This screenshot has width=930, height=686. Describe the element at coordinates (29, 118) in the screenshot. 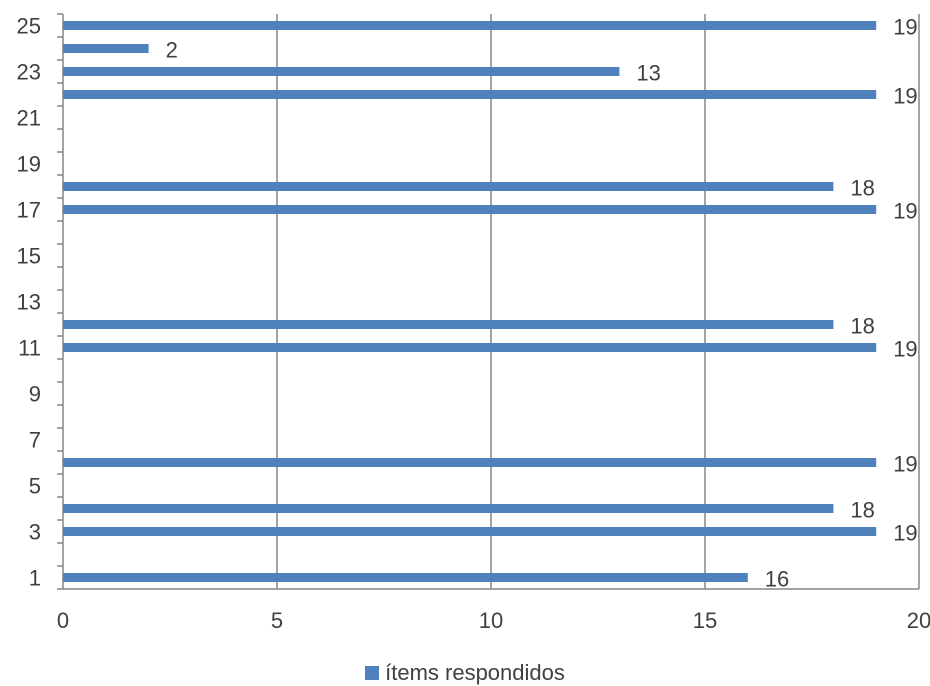

I see `y-tick-label-21: 21` at that location.